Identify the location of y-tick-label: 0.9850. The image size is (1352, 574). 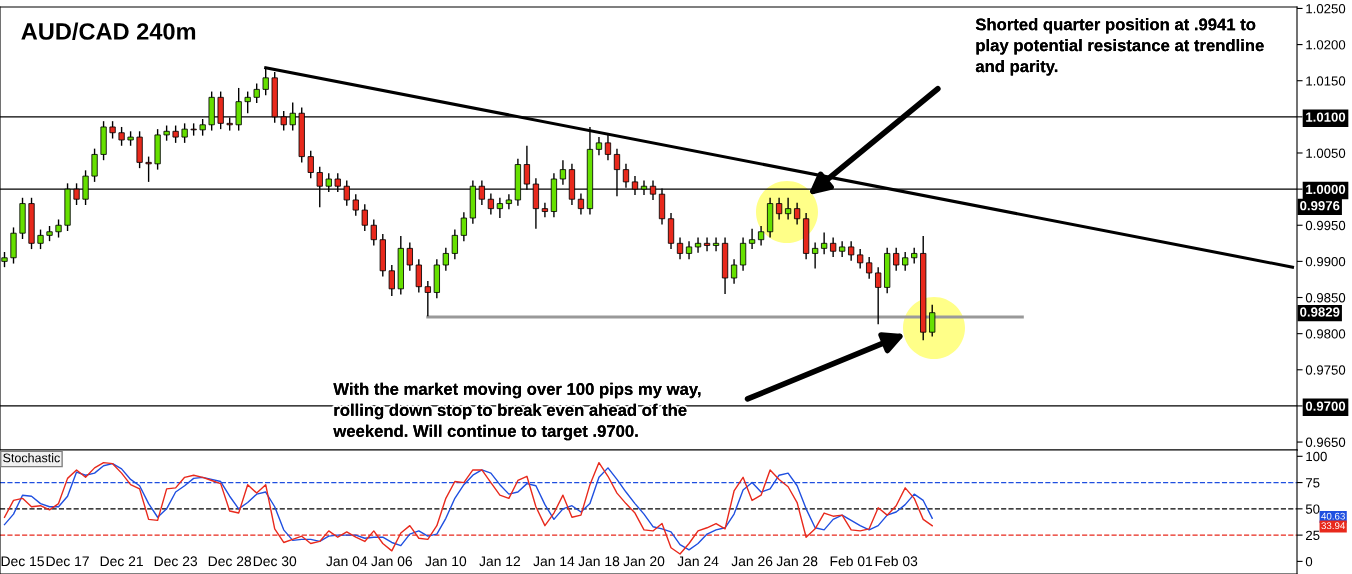
(1325, 298).